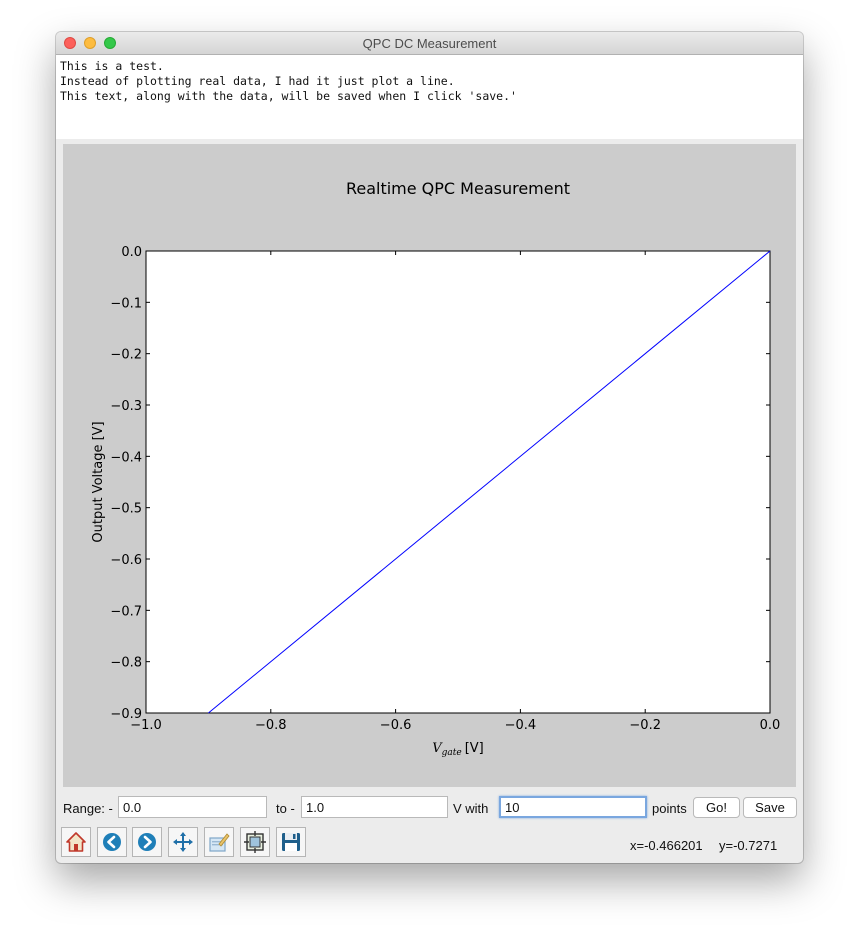  I want to click on y-tick-label: −0.9, so click(126, 714).